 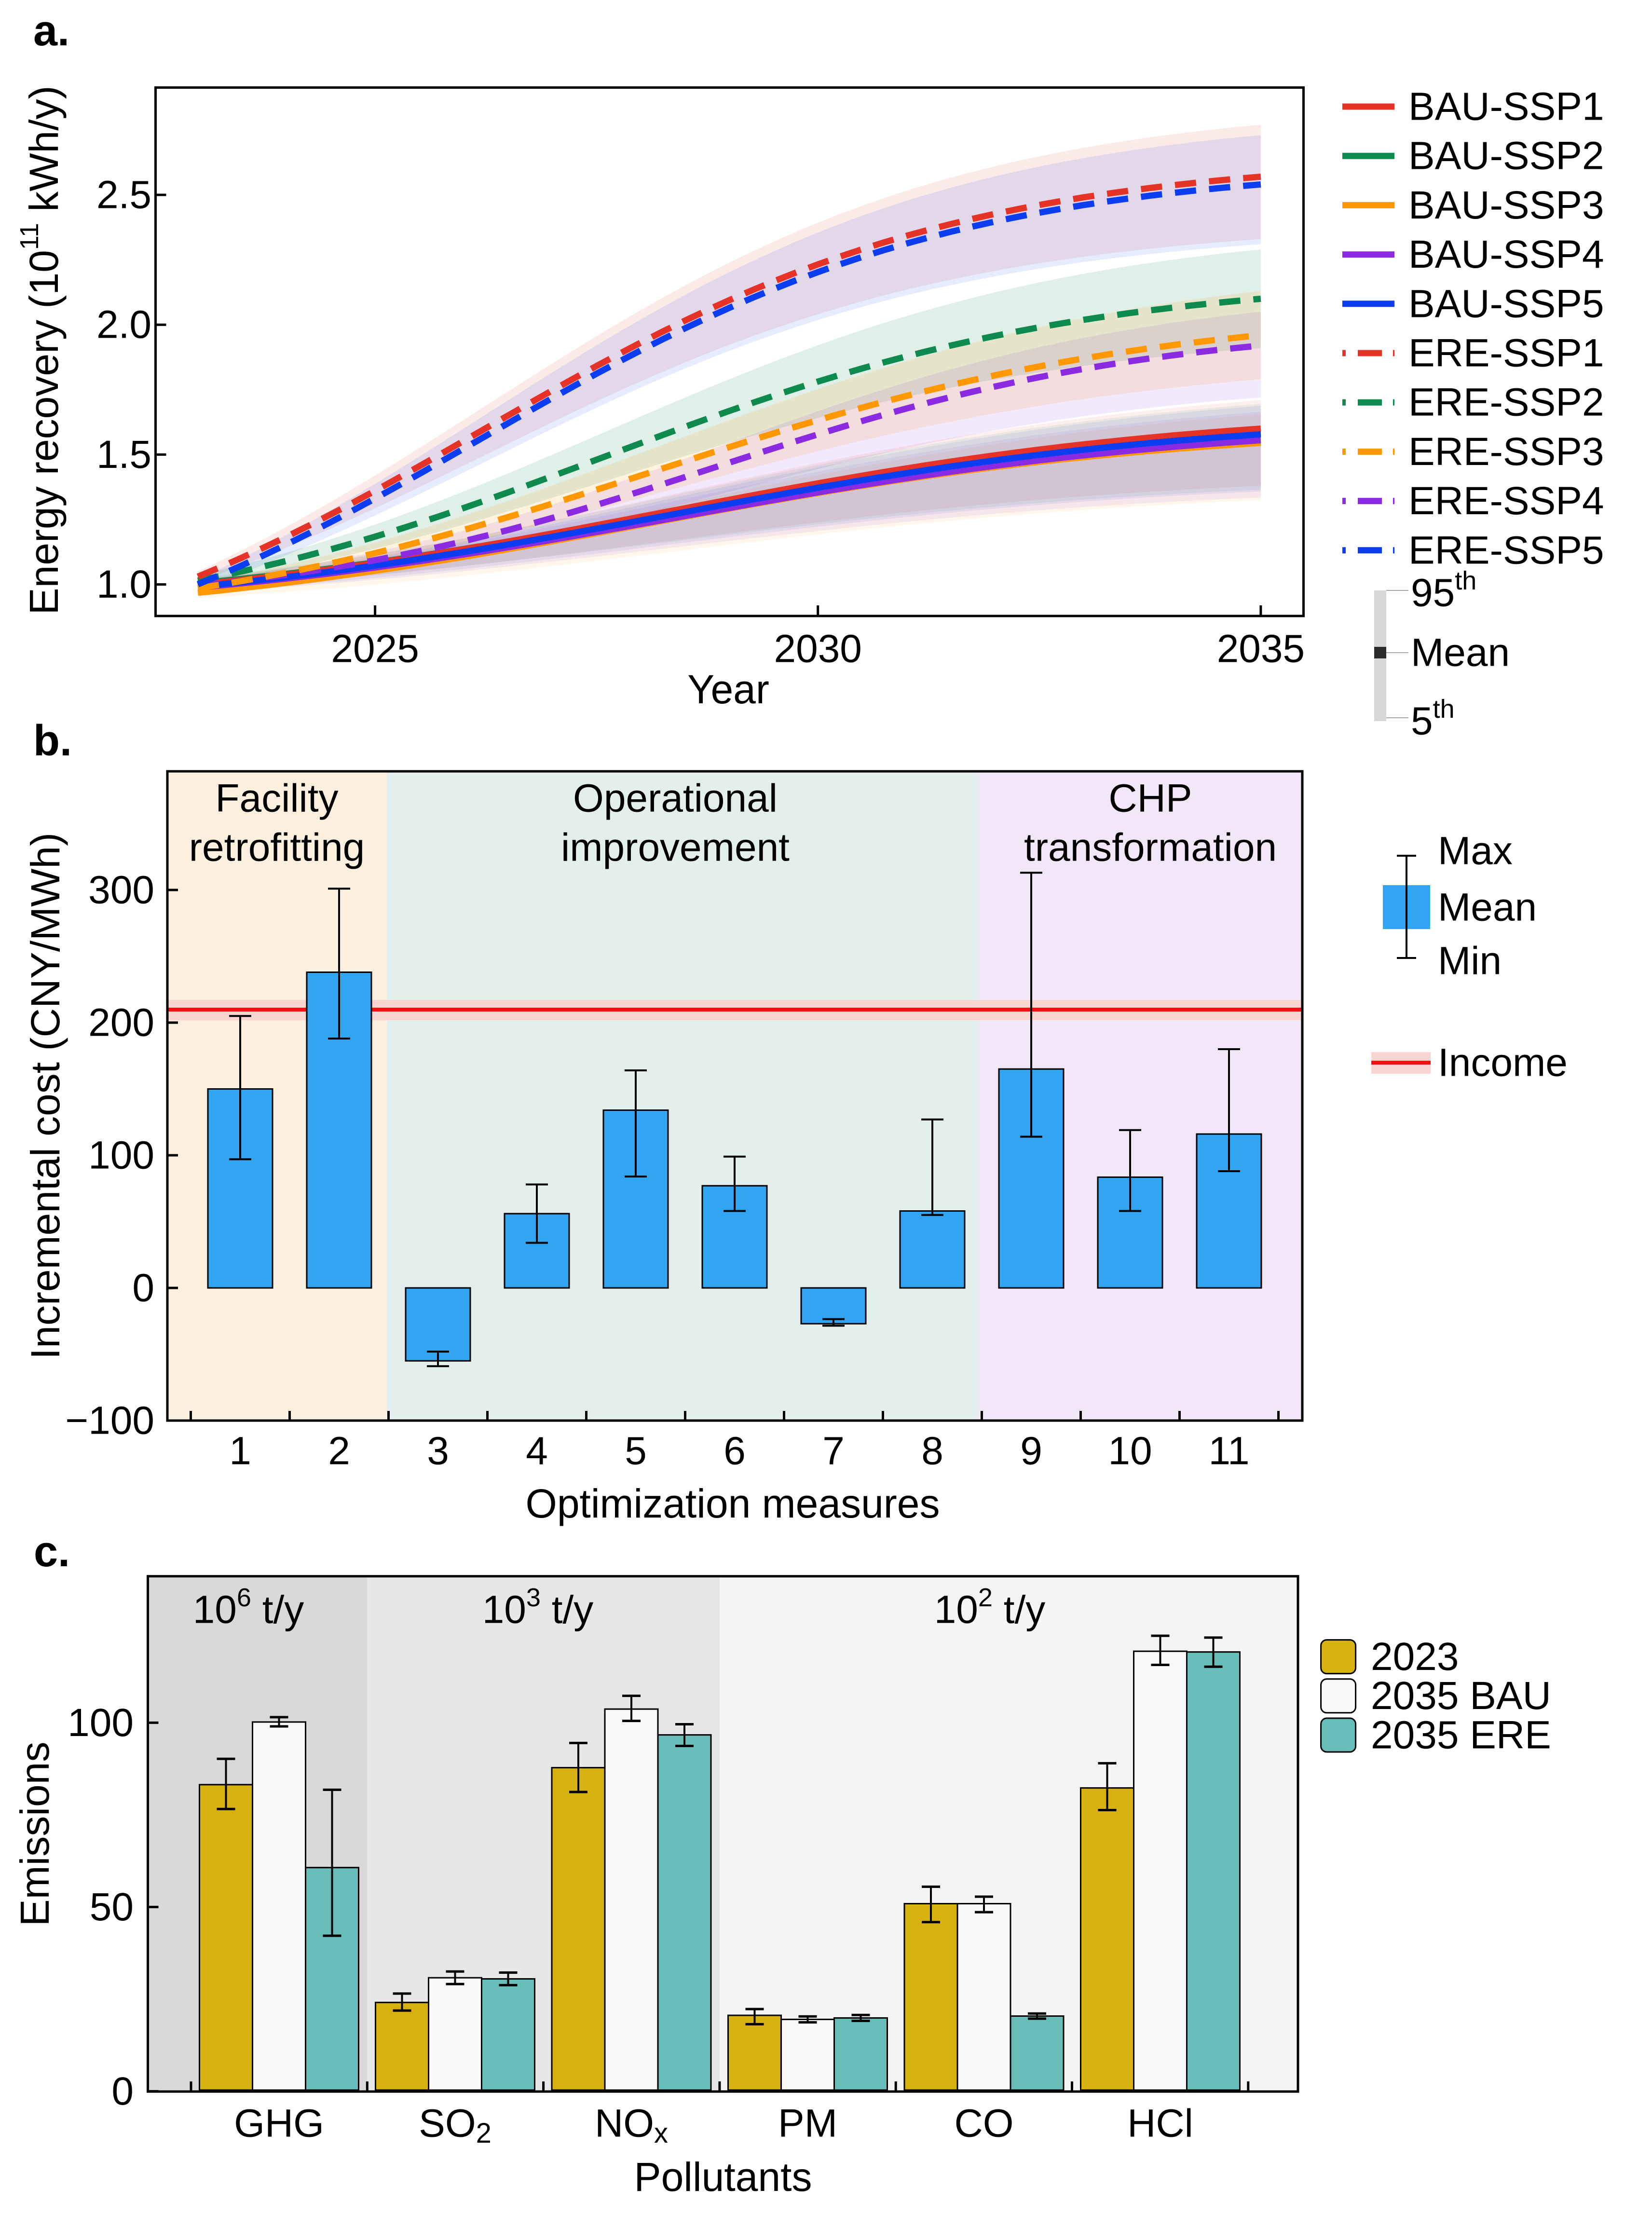 What do you see at coordinates (1506, 107) in the screenshot?
I see `svg-text: BAU-SSP1` at bounding box center [1506, 107].